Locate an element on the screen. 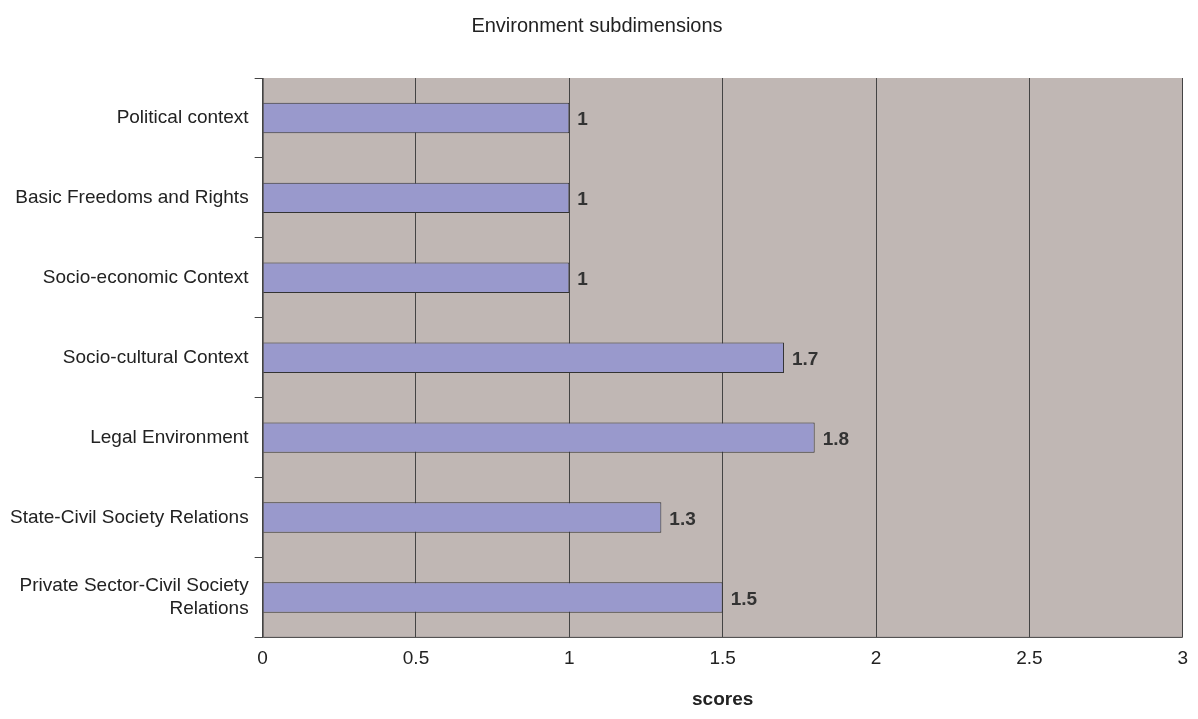  y-tick-label: State-Civil Society Relations is located at coordinates (129, 516).